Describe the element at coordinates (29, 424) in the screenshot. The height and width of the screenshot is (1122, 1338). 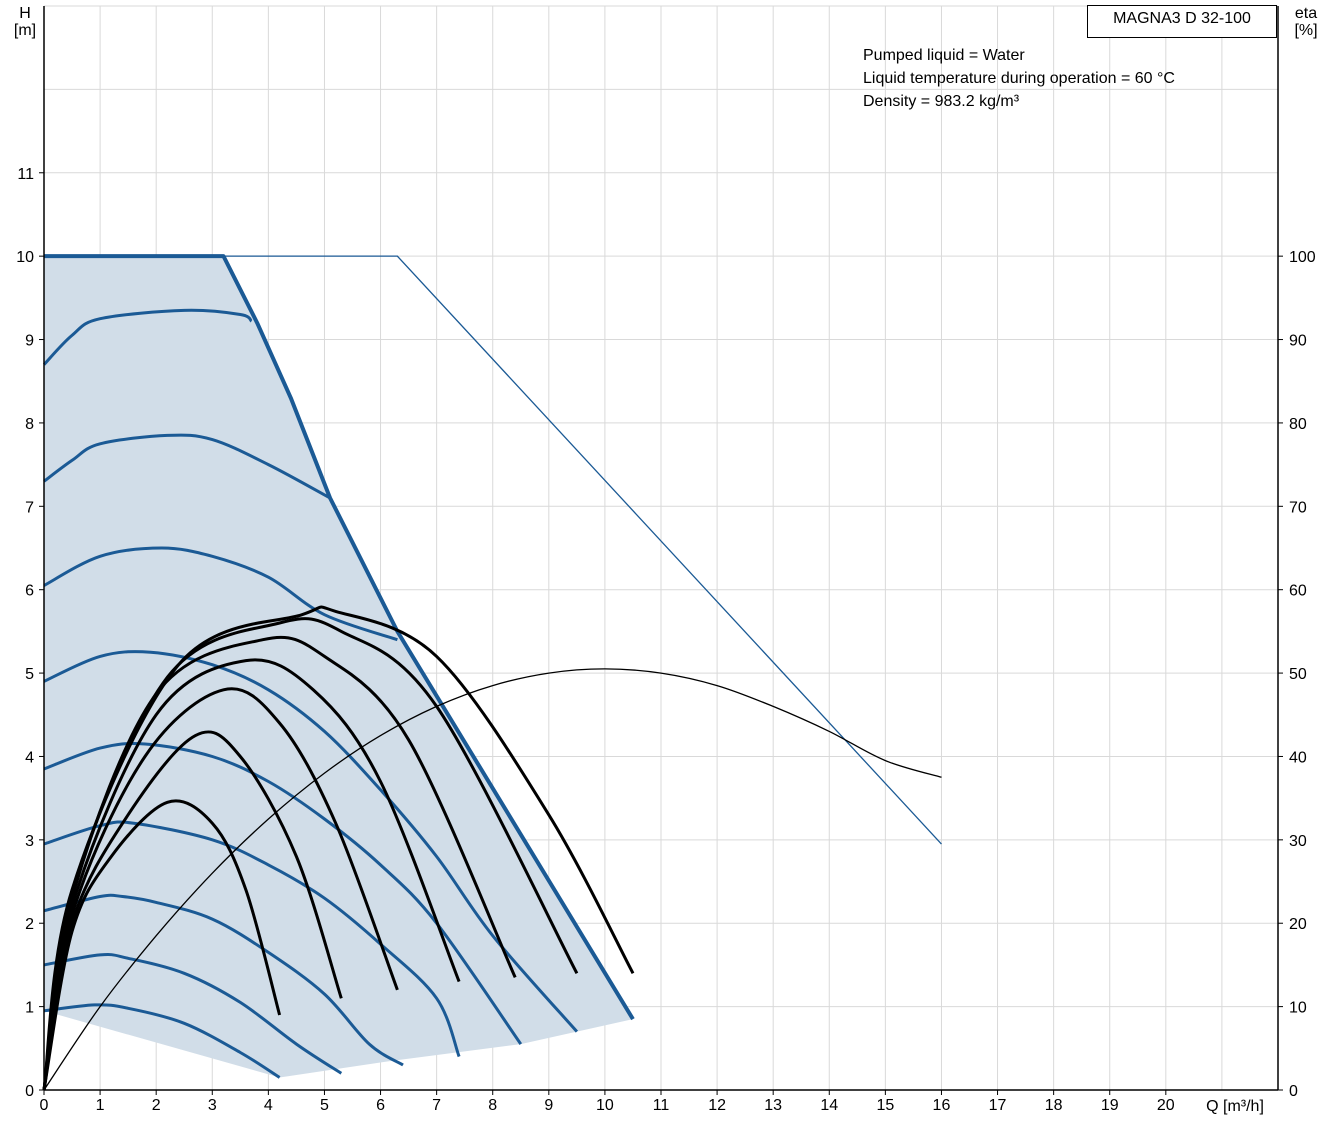
I see `y-tick-label: 8` at that location.